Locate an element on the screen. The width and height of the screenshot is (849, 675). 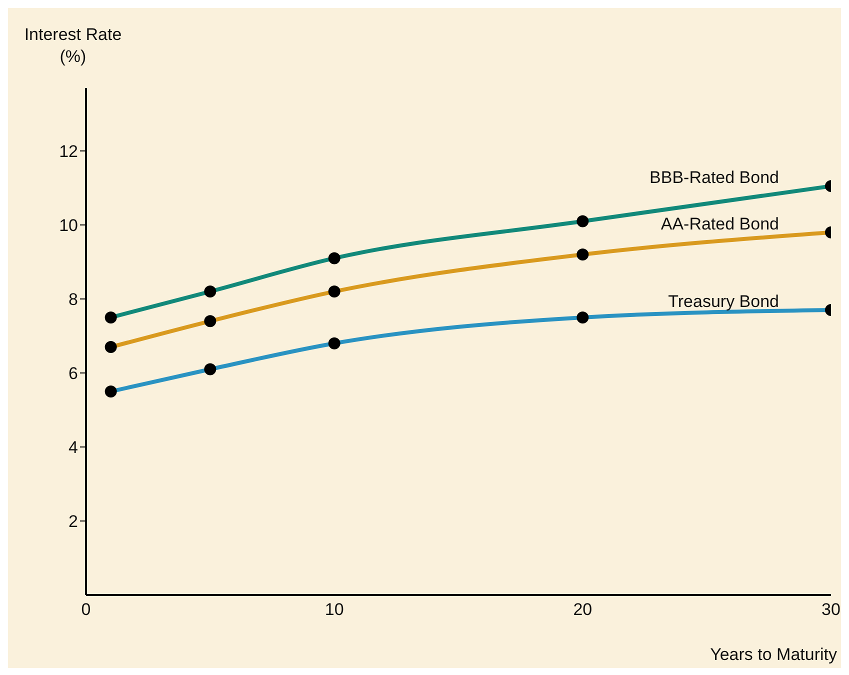
series-label: BBB-Rated Bond is located at coordinates (714, 178).